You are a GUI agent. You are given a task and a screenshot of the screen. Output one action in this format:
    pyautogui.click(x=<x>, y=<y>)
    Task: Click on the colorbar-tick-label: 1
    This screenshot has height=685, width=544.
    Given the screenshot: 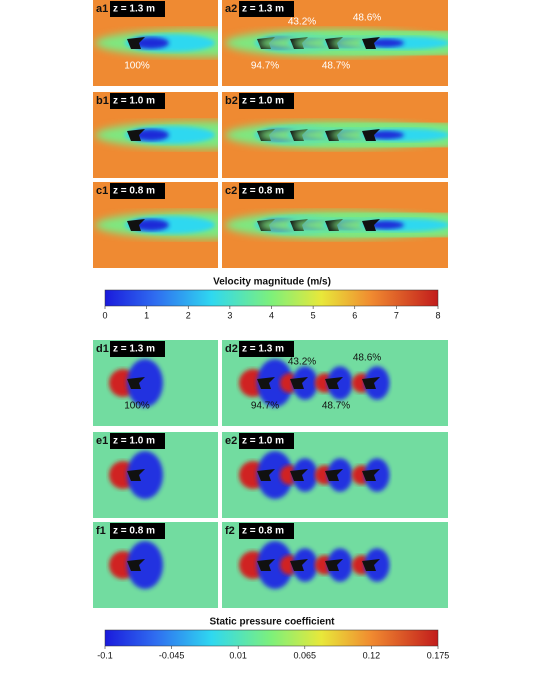 What is the action you would take?
    pyautogui.click(x=146, y=315)
    